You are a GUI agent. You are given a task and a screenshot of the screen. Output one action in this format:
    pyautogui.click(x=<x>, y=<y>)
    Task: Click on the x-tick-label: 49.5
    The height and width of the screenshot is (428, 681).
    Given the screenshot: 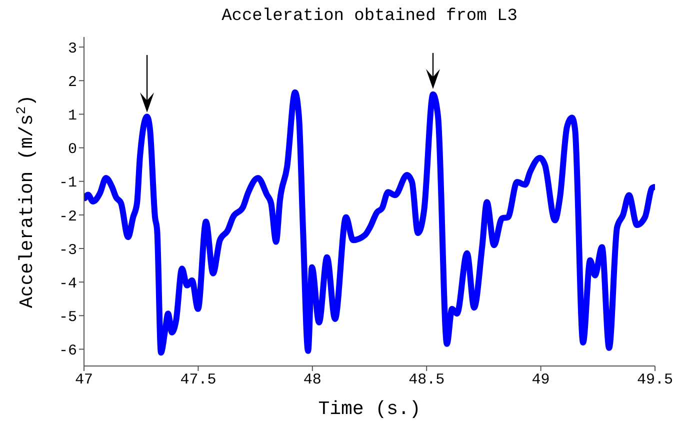 What is the action you would take?
    pyautogui.click(x=655, y=380)
    